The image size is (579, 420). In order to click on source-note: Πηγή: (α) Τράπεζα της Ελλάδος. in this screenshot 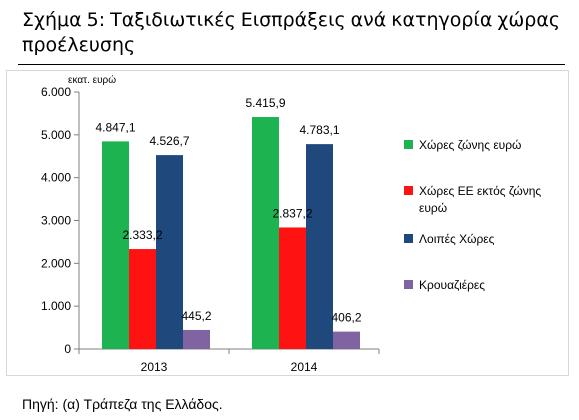, I will do `click(122, 404)`.